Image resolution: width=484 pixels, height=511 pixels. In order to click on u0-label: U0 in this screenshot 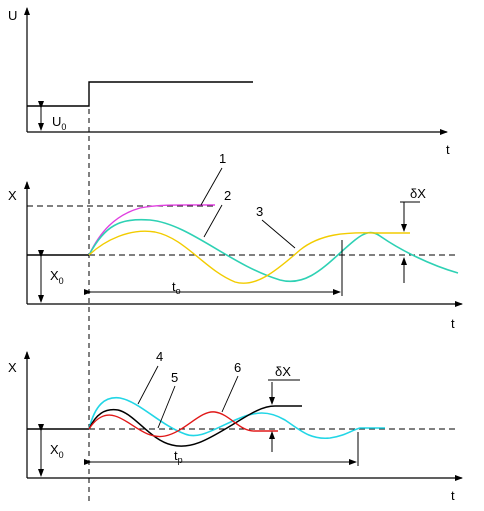, I will do `click(59, 123)`.